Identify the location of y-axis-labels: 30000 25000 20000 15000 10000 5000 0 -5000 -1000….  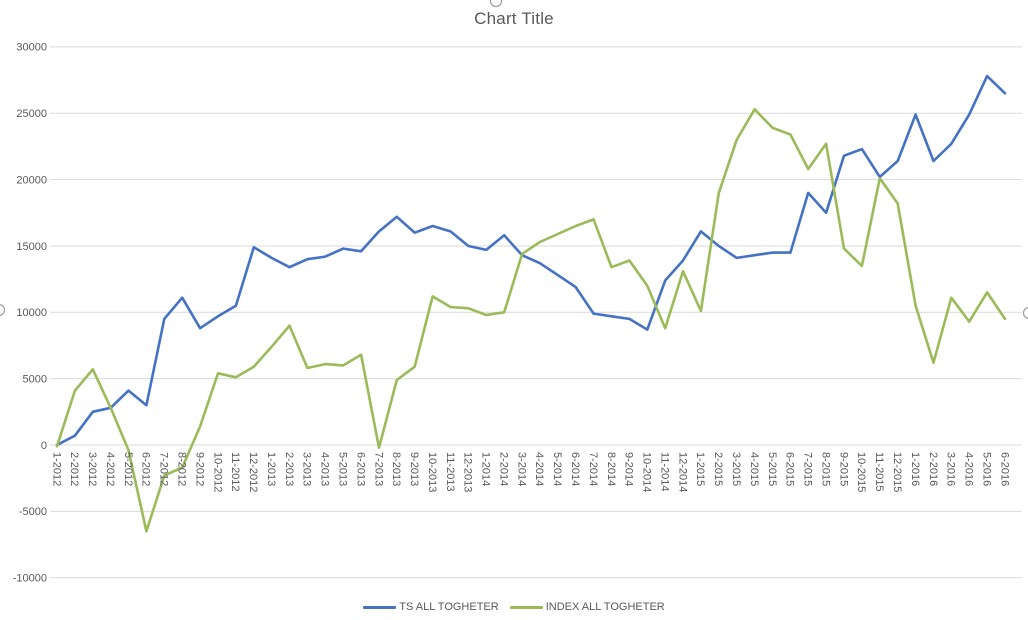
(30, 313).